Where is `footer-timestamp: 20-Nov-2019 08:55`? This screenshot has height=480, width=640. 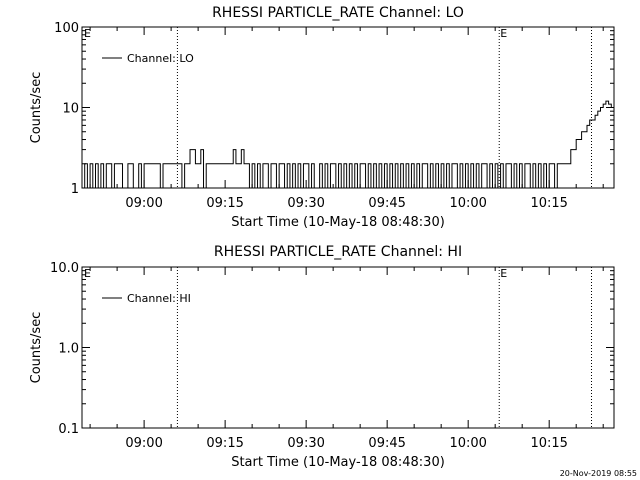
footer-timestamp: 20-Nov-2019 08:55 is located at coordinates (598, 473).